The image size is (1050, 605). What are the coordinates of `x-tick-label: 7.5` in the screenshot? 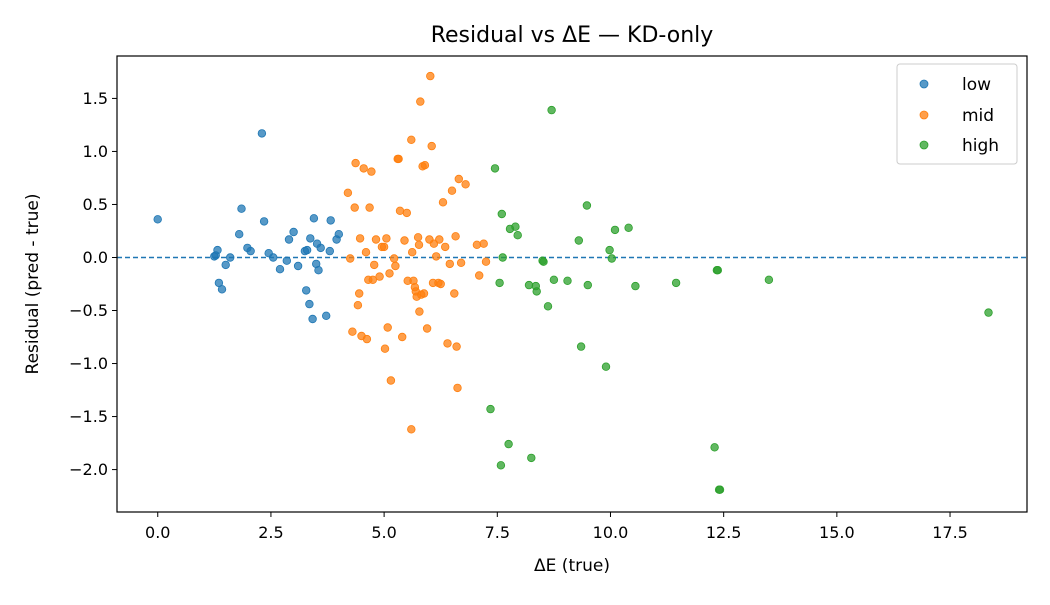 It's located at (497, 532).